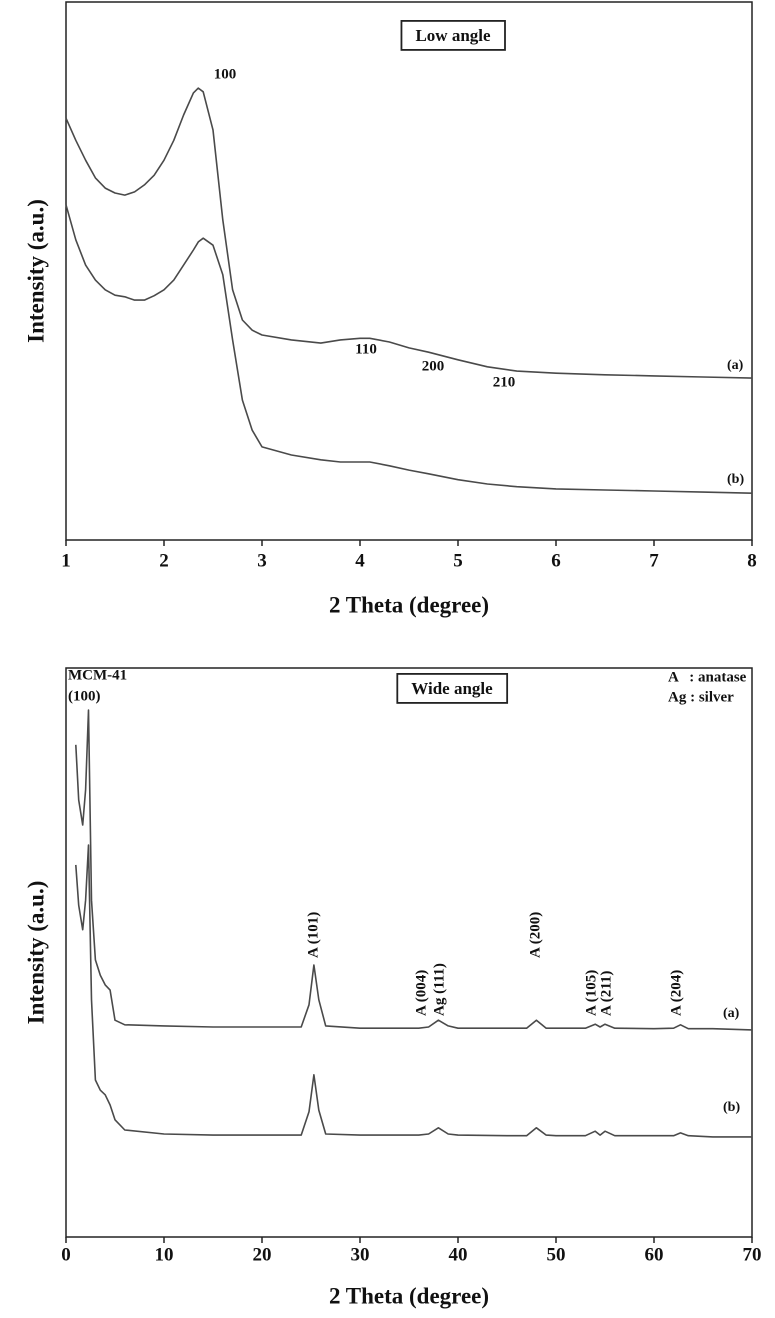 This screenshot has width=775, height=1318. What do you see at coordinates (654, 1254) in the screenshot?
I see `x-tick-label: 60` at bounding box center [654, 1254].